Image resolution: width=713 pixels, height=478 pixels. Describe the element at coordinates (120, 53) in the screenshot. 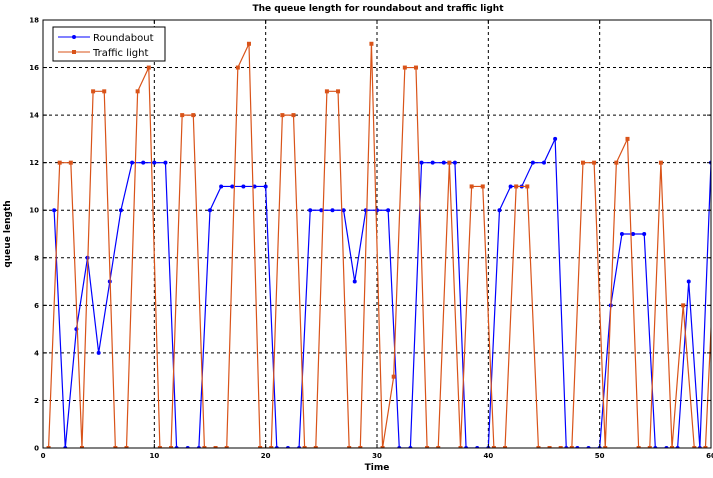

I see `legend-label-traffic-light: Traffic light` at that location.